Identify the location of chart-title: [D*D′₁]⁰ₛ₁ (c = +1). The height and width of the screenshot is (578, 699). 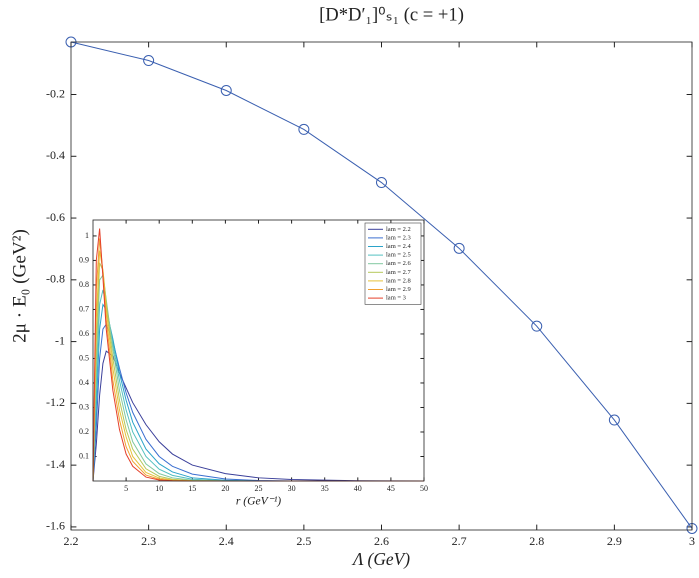
(391, 14).